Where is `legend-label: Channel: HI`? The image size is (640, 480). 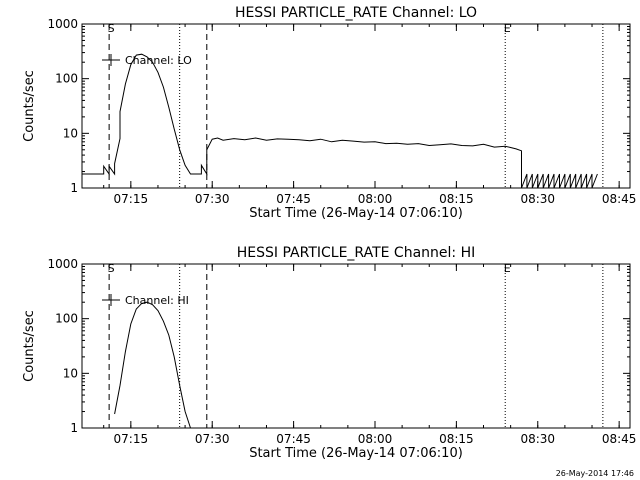 legend-label: Channel: HI is located at coordinates (157, 300).